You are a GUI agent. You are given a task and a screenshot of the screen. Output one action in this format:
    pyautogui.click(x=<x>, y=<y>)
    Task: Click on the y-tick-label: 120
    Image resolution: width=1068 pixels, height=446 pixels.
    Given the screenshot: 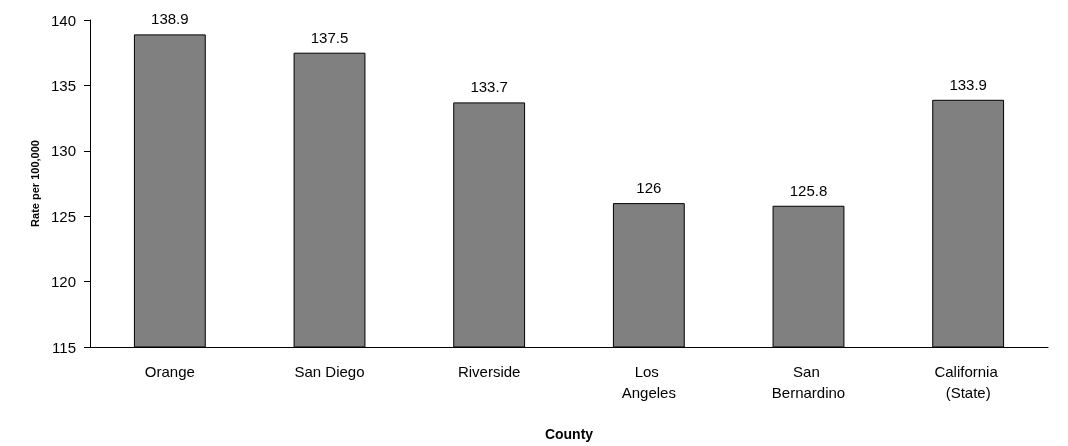 What is the action you would take?
    pyautogui.click(x=63, y=282)
    